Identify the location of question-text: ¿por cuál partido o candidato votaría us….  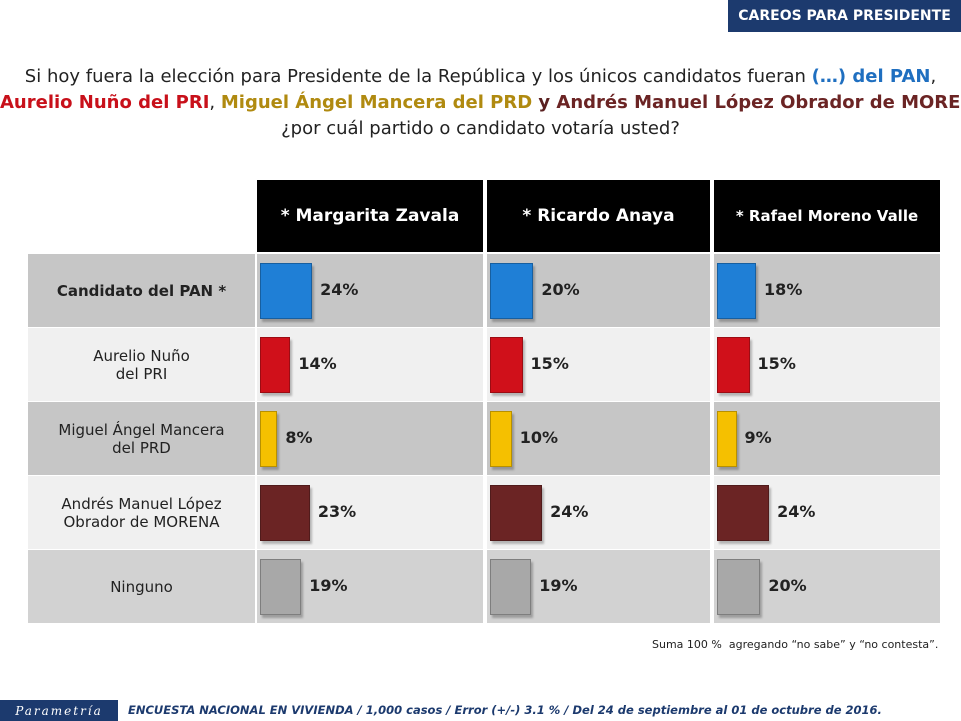
(480, 128).